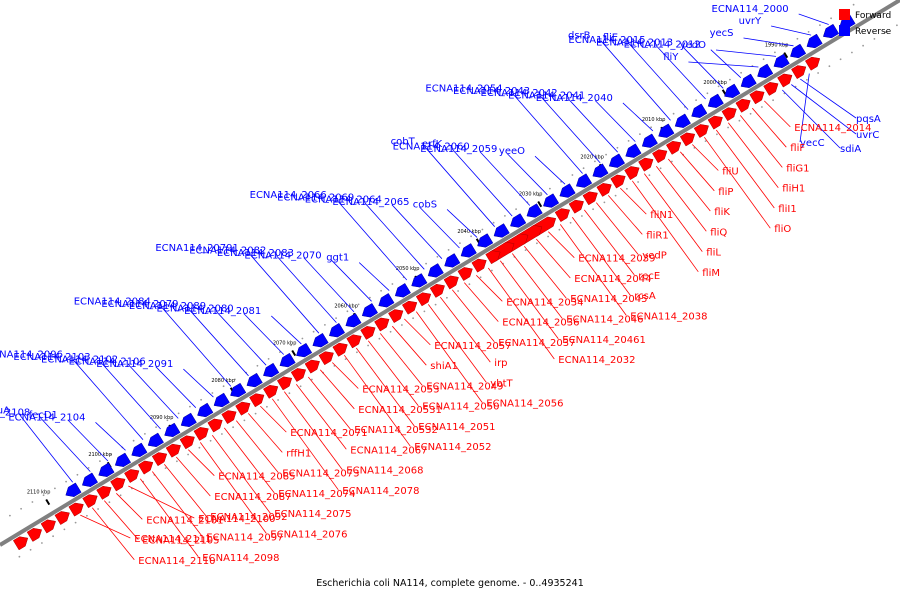 The width and height of the screenshot is (900, 600). What do you see at coordinates (662, 45) in the screenshot?
I see `reverse-gene-label: ECNA114_2012` at bounding box center [662, 45].